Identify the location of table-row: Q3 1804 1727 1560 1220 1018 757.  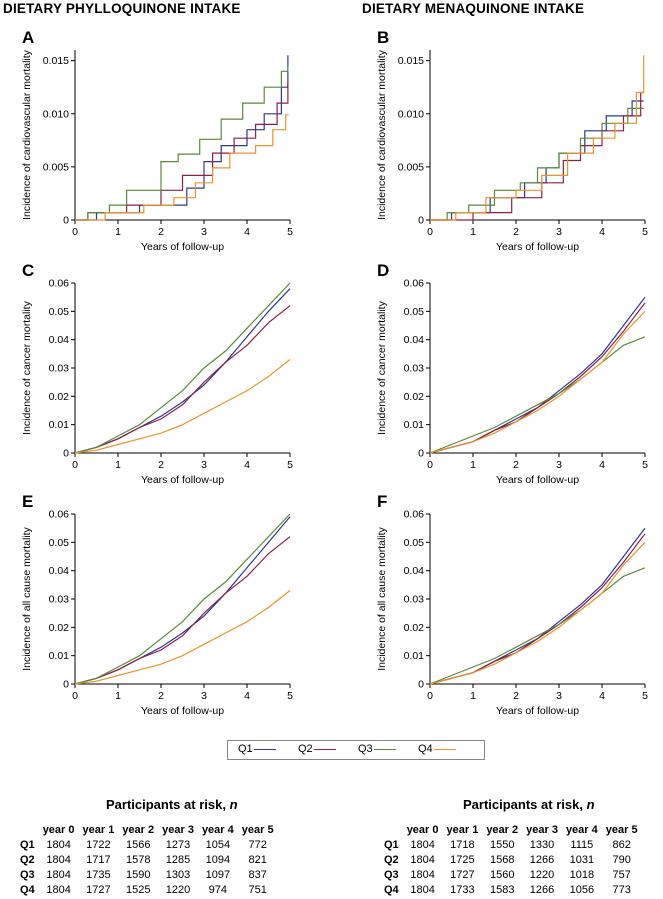
(513, 874).